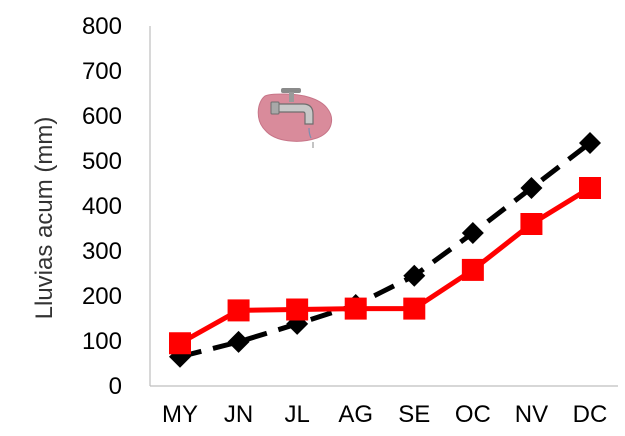 The image size is (625, 436). I want to click on x-tick-labels: MY JN JL AG SE OC NV DC, so click(384, 414).